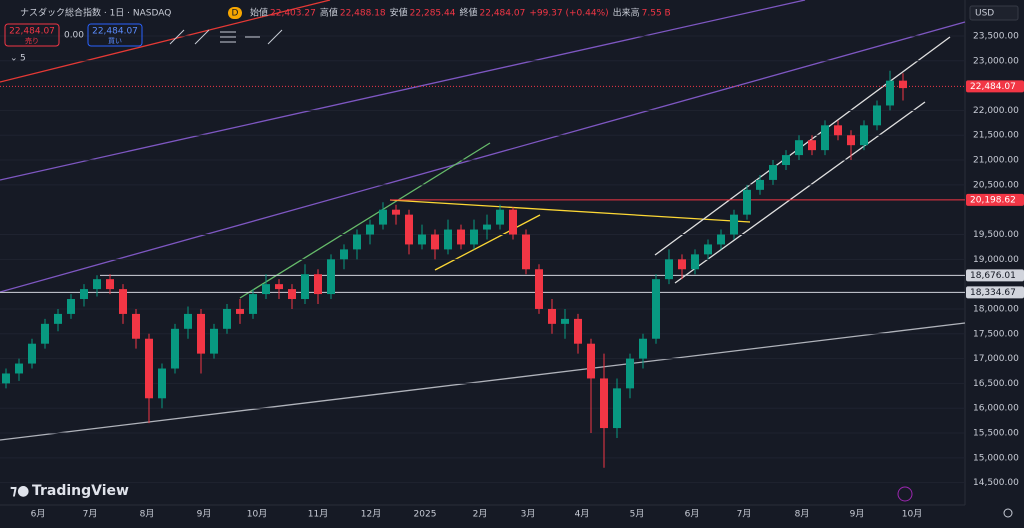 This screenshot has width=1024, height=528. I want to click on title: ナスダック総合指数 · 1日 · NASDAQ, so click(95, 13).